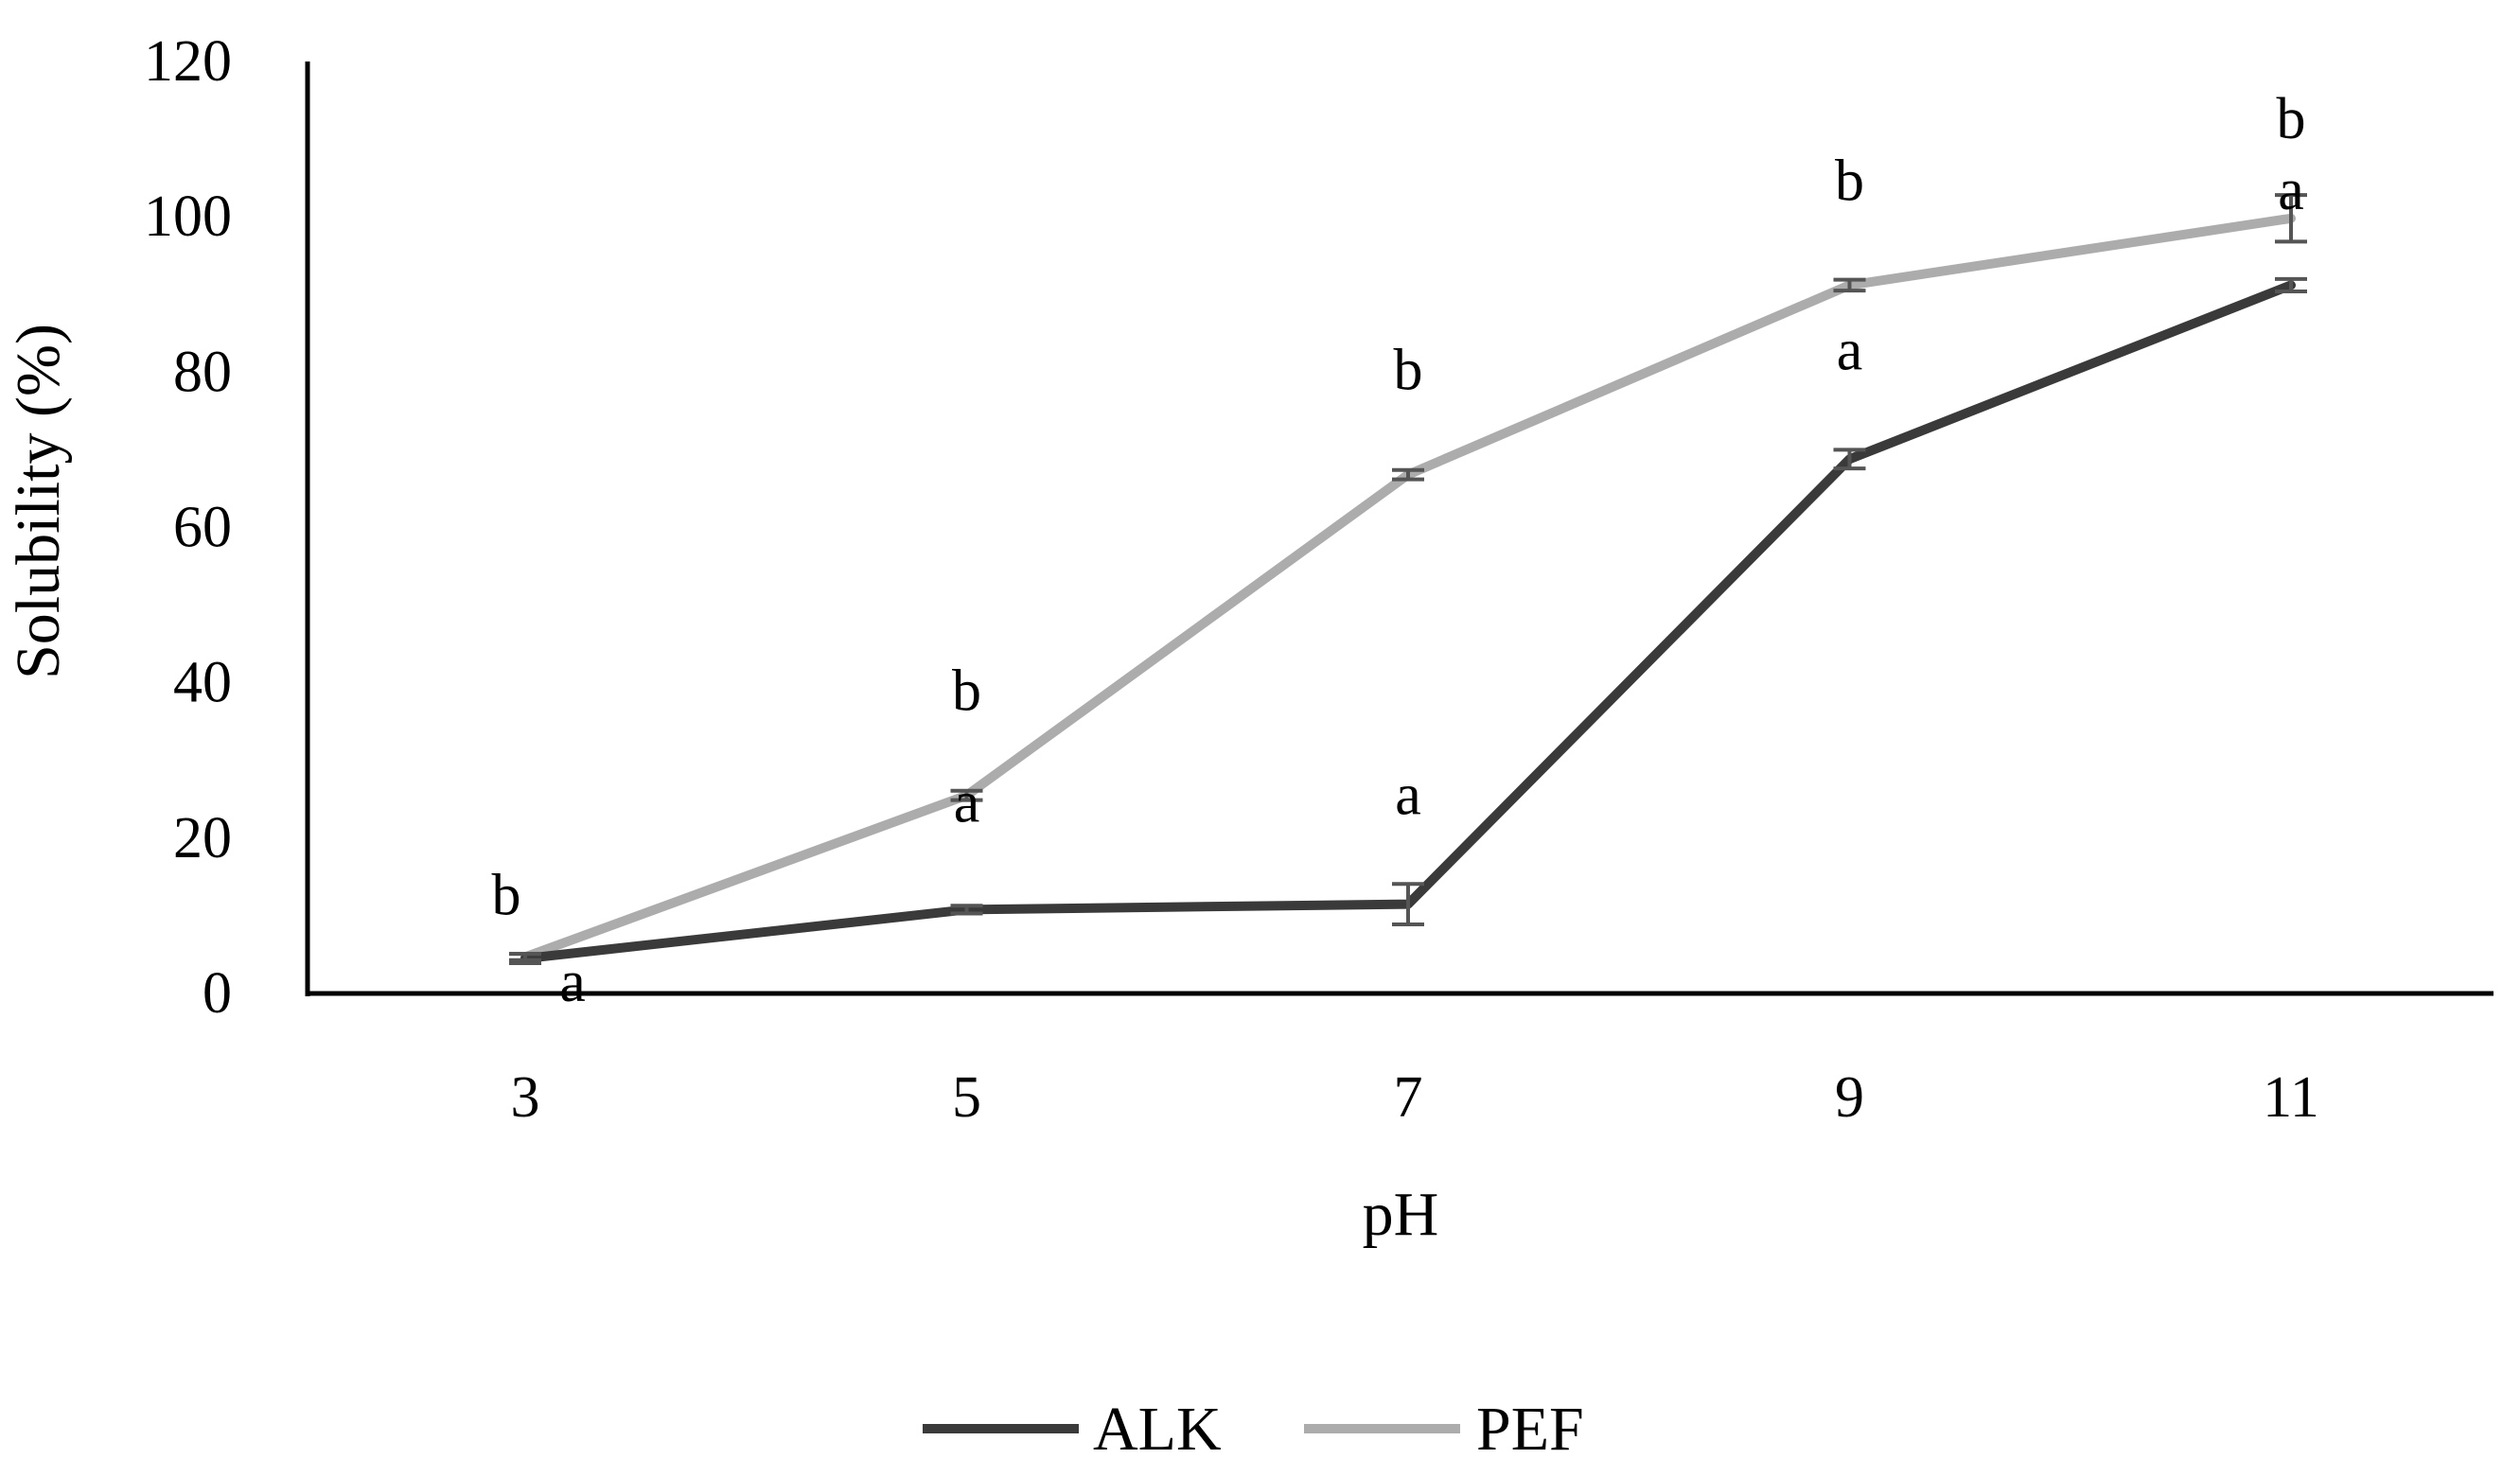  Describe the element at coordinates (188, 61) in the screenshot. I see `y-tick-label: 120` at that location.